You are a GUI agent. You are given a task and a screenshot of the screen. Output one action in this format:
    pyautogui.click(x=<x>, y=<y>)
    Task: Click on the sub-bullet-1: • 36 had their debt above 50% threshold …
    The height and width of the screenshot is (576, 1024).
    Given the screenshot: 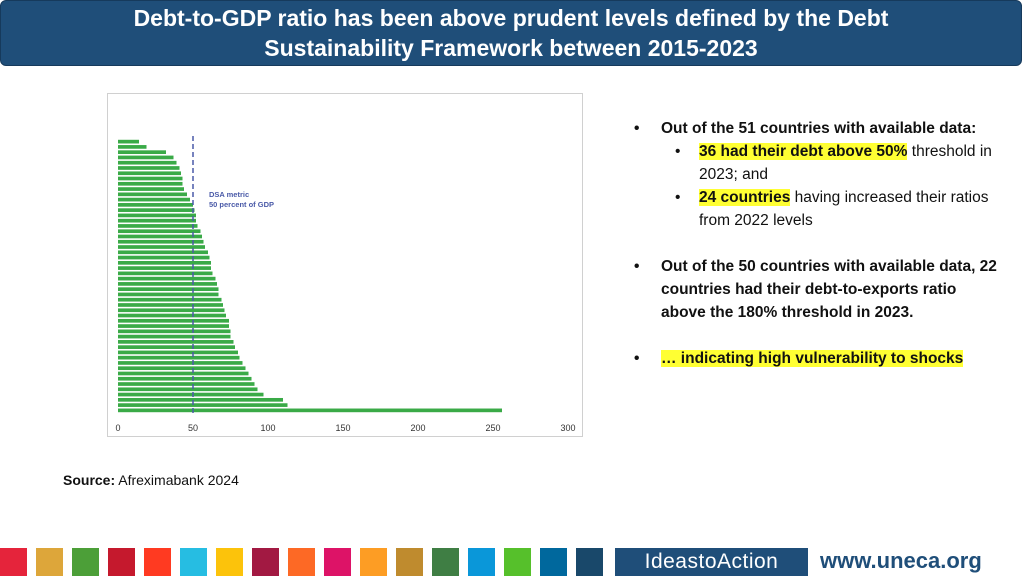 What is the action you would take?
    pyautogui.click(x=831, y=163)
    